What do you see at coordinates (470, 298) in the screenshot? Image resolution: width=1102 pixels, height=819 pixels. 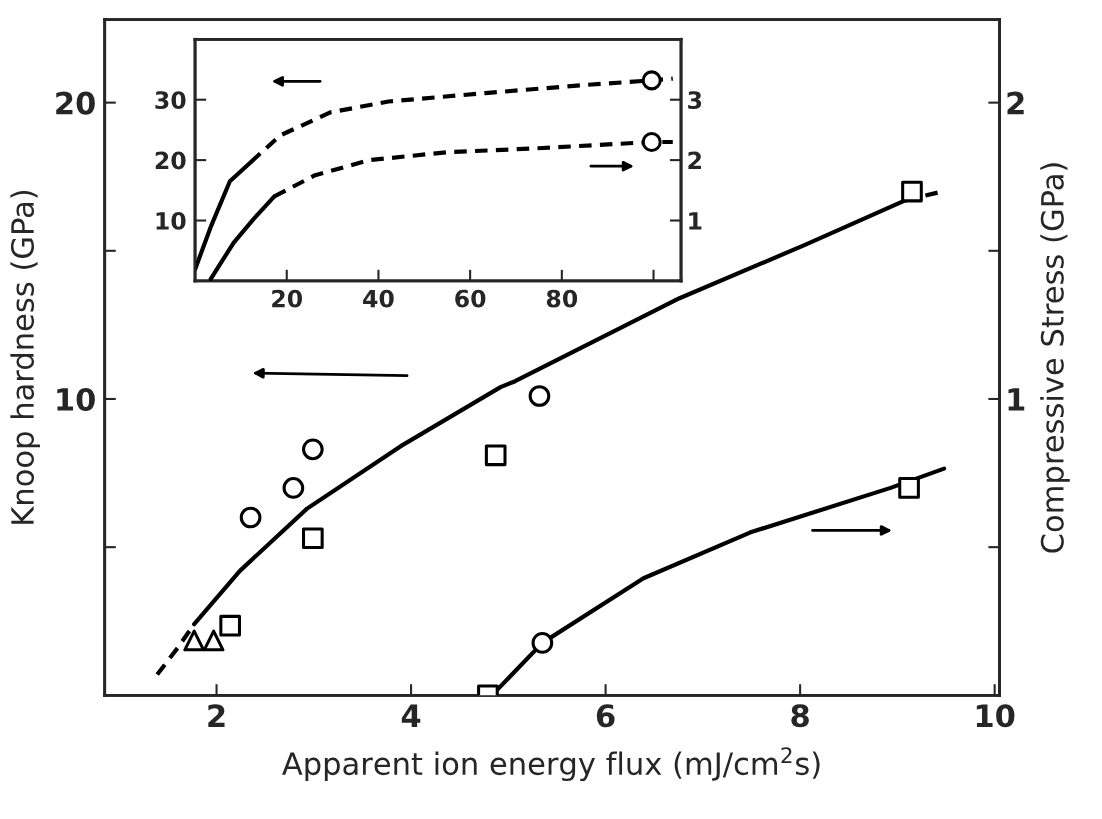 I see `x-tick-label: 60` at bounding box center [470, 298].